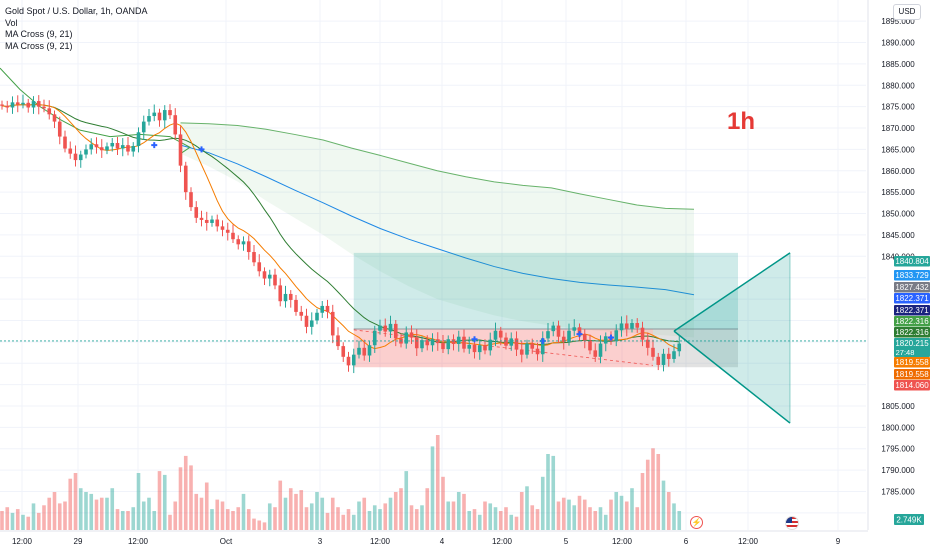 The width and height of the screenshot is (932, 550). Describe the element at coordinates (226, 541) in the screenshot. I see `x-tick-label: Oct` at that location.